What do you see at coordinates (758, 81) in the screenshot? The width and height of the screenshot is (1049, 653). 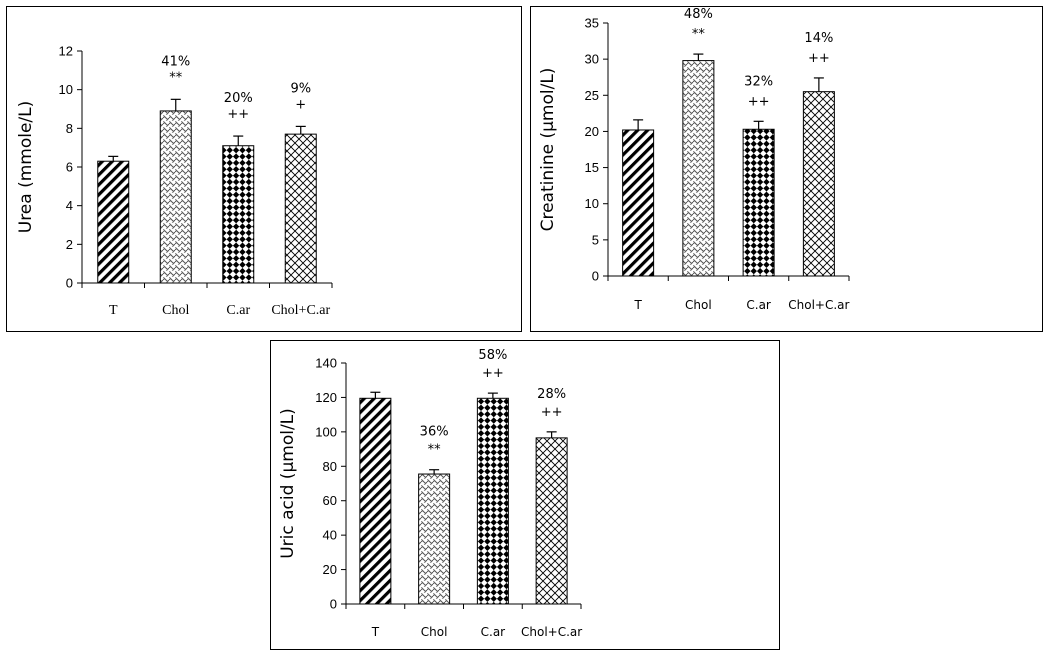 I see `percent-label: 32%` at bounding box center [758, 81].